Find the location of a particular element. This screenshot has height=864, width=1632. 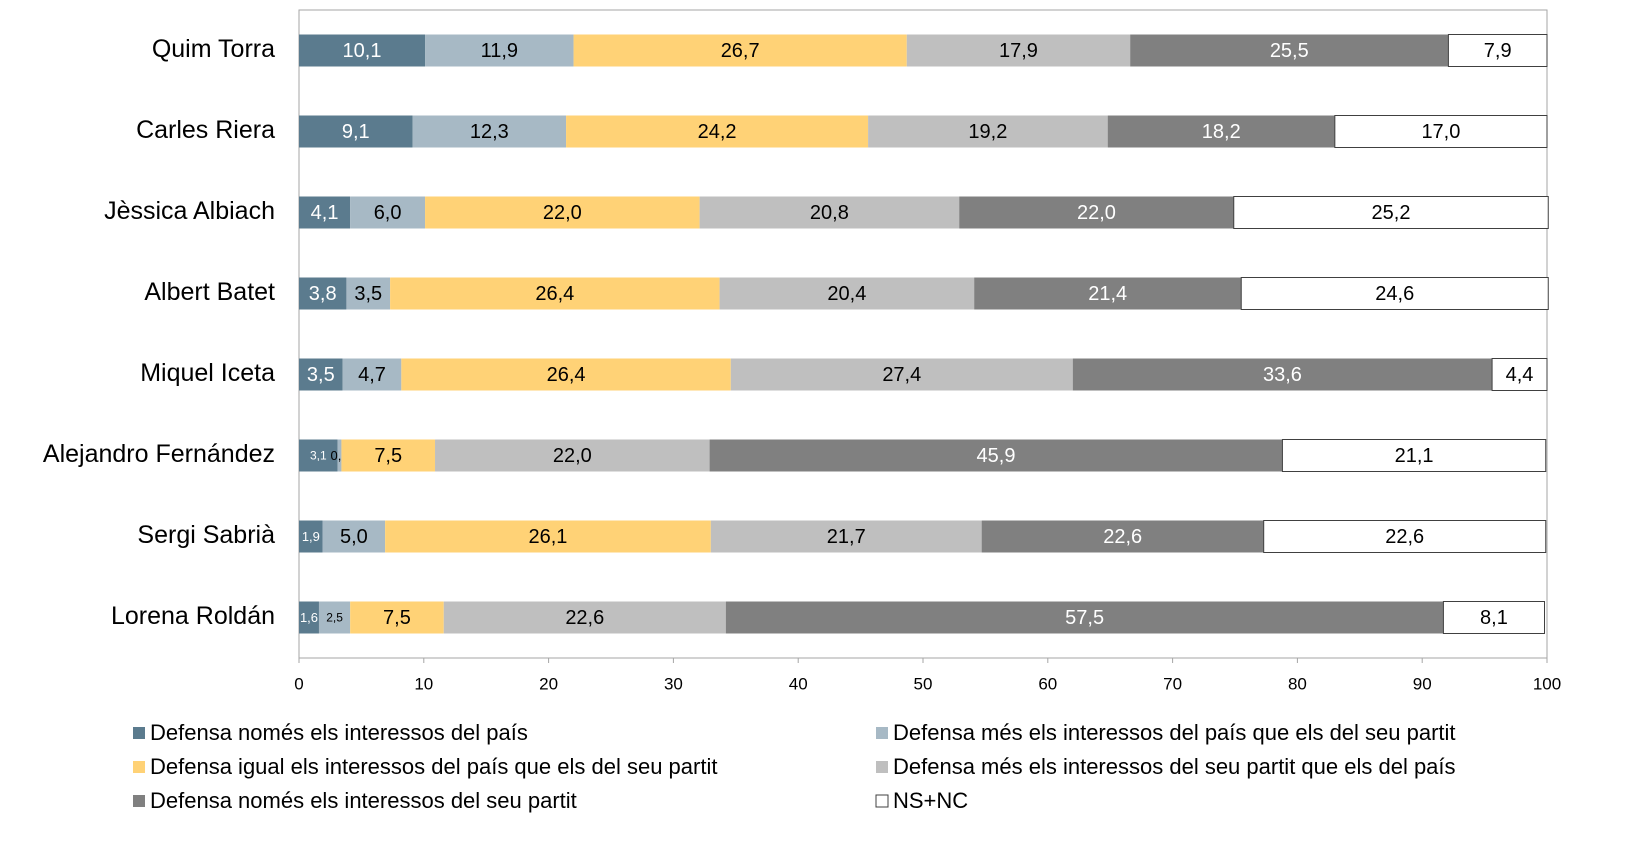

data-label: 26,7 is located at coordinates (740, 51).